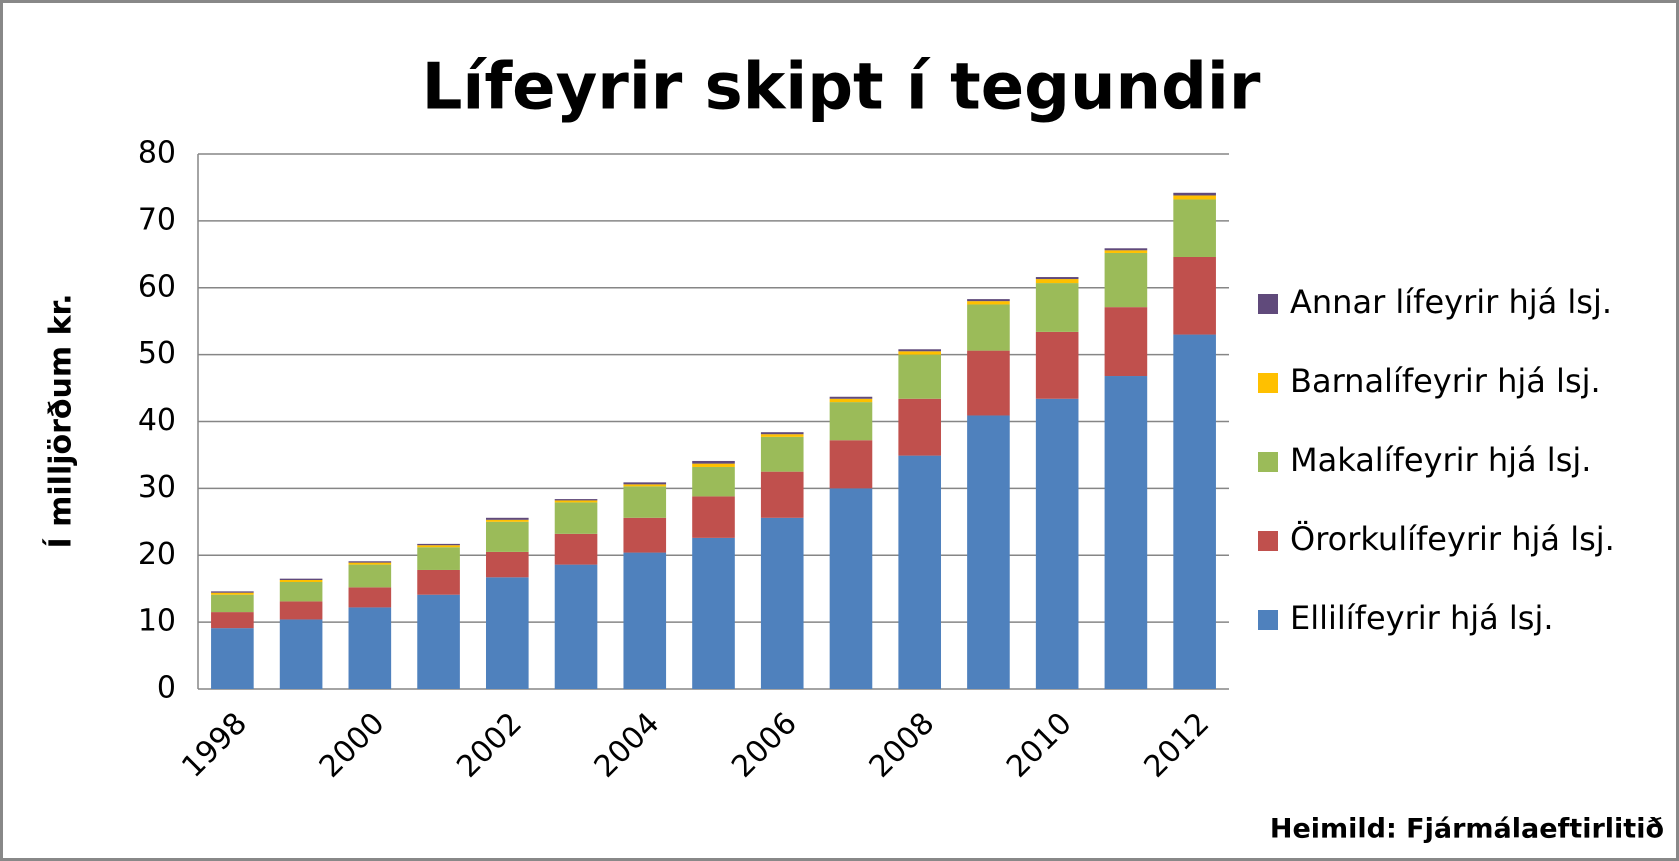 The image size is (1679, 861). What do you see at coordinates (157, 621) in the screenshot?
I see `y-tick-label: 10` at bounding box center [157, 621].